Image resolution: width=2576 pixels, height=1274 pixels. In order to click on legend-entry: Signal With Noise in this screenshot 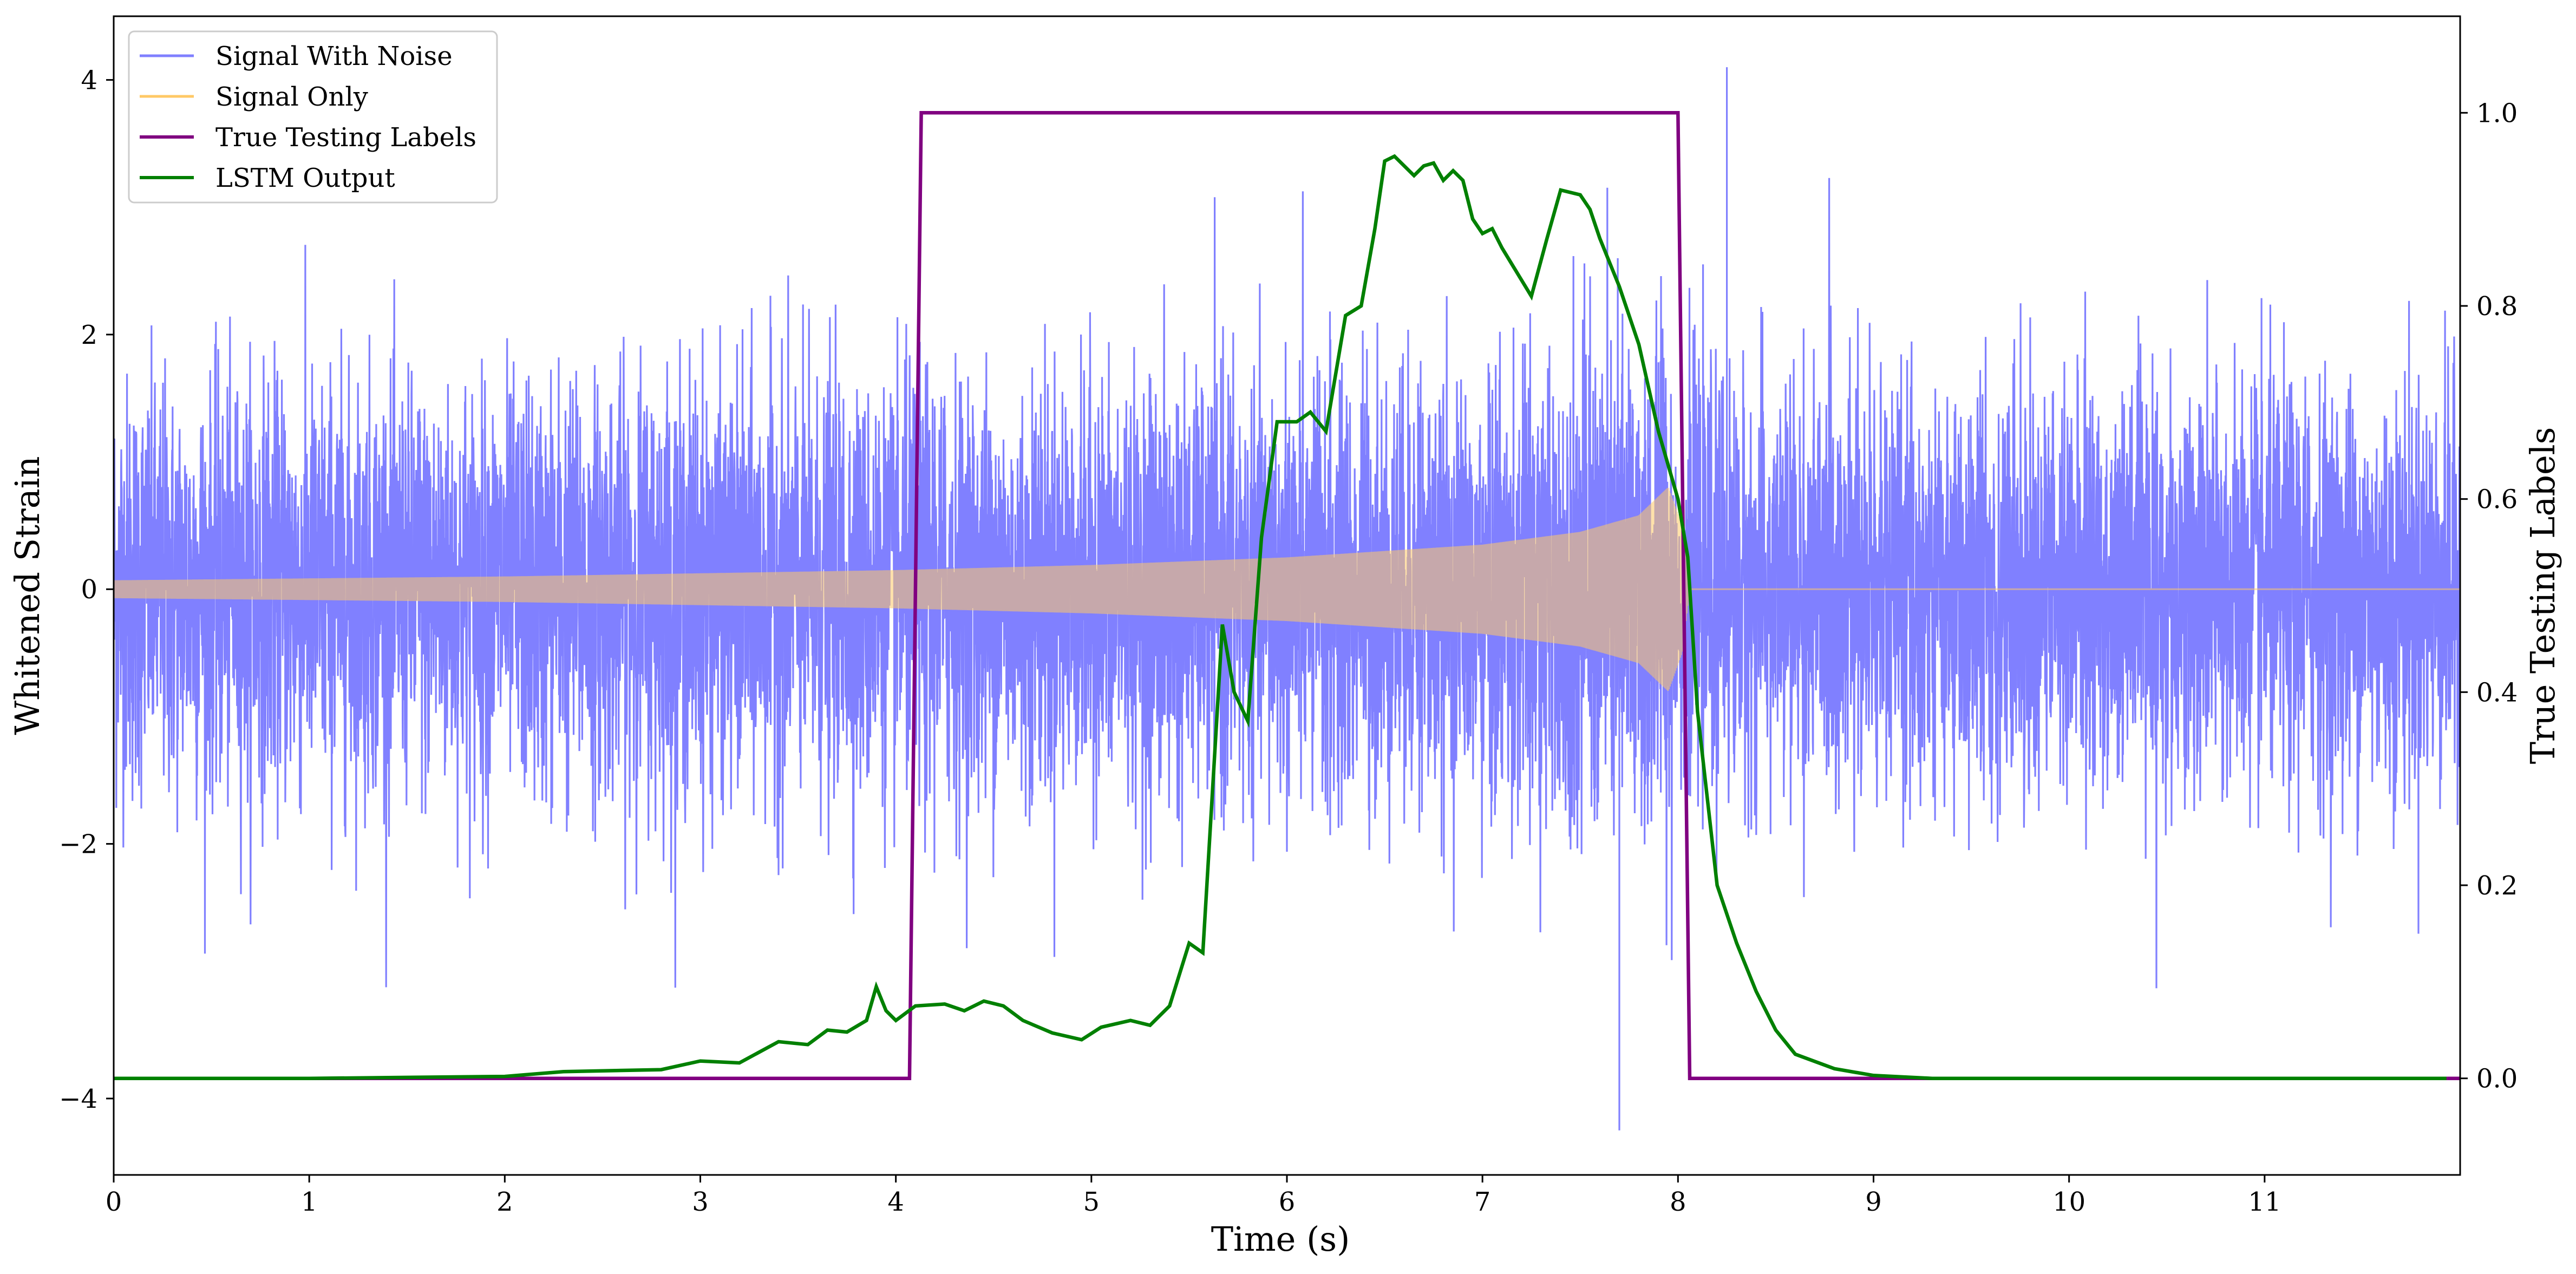, I will do `click(296, 56)`.